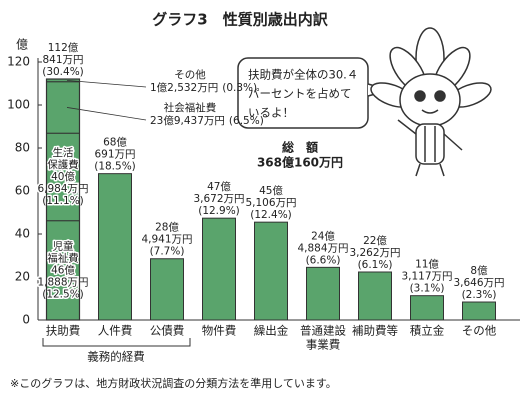  I want to click on value-label: (6.6%), so click(323, 260).